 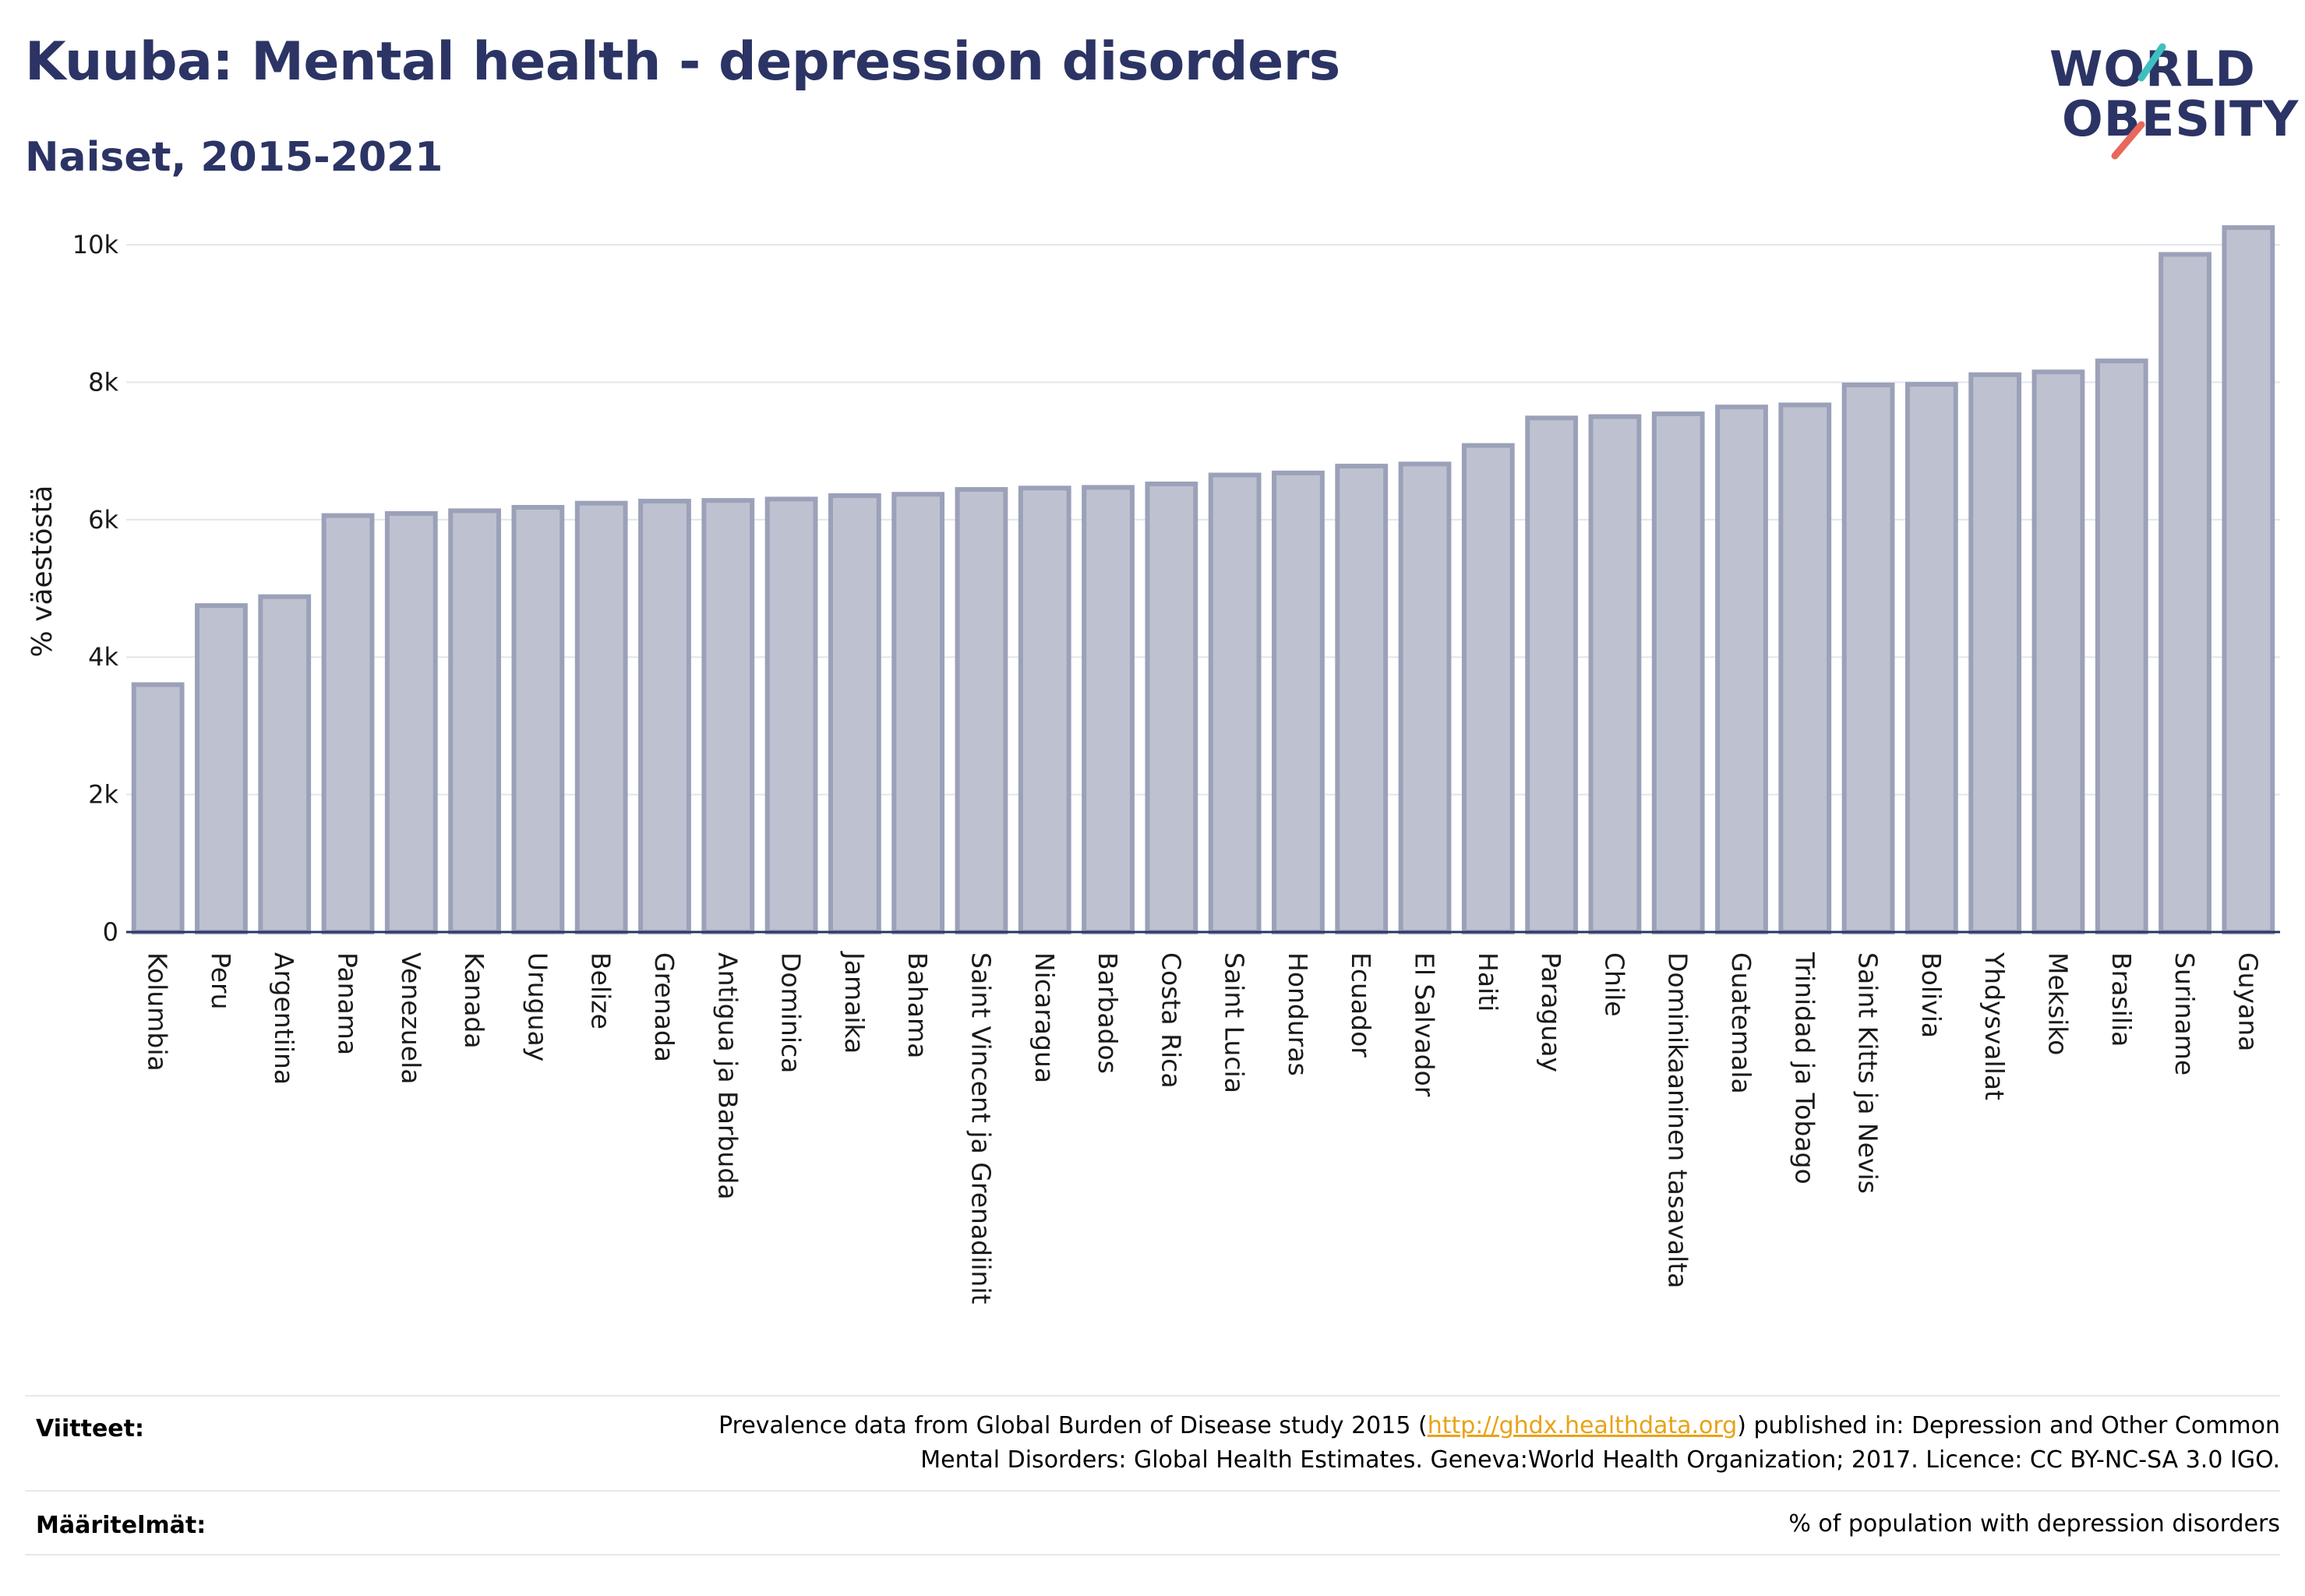 What do you see at coordinates (1152, 1395) in the screenshot?
I see `footer-divider` at bounding box center [1152, 1395].